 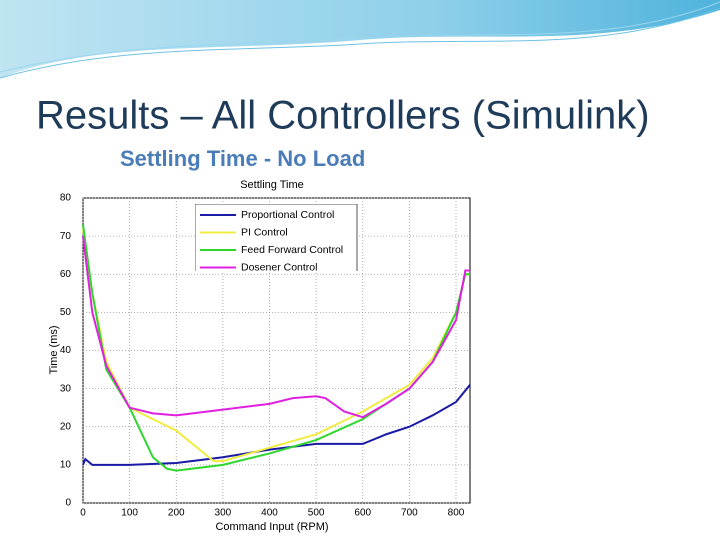 What do you see at coordinates (264, 232) in the screenshot?
I see `legend-label: PI Control` at bounding box center [264, 232].